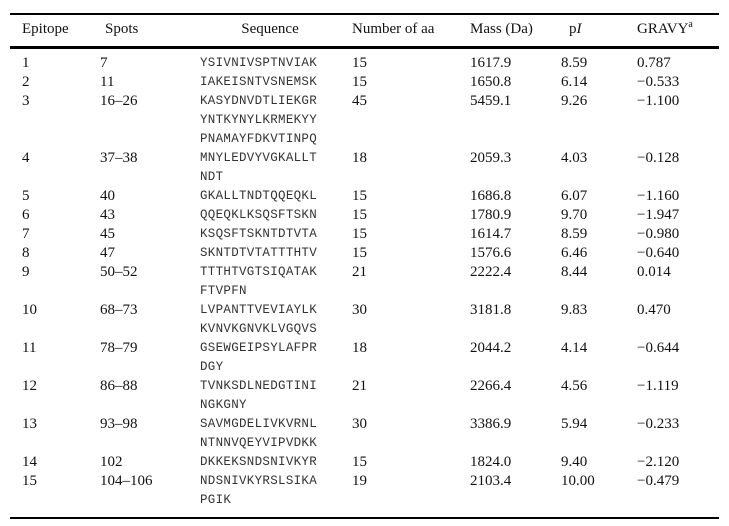 This screenshot has height=526, width=729. I want to click on cell-gravy: −0.980, so click(658, 234).